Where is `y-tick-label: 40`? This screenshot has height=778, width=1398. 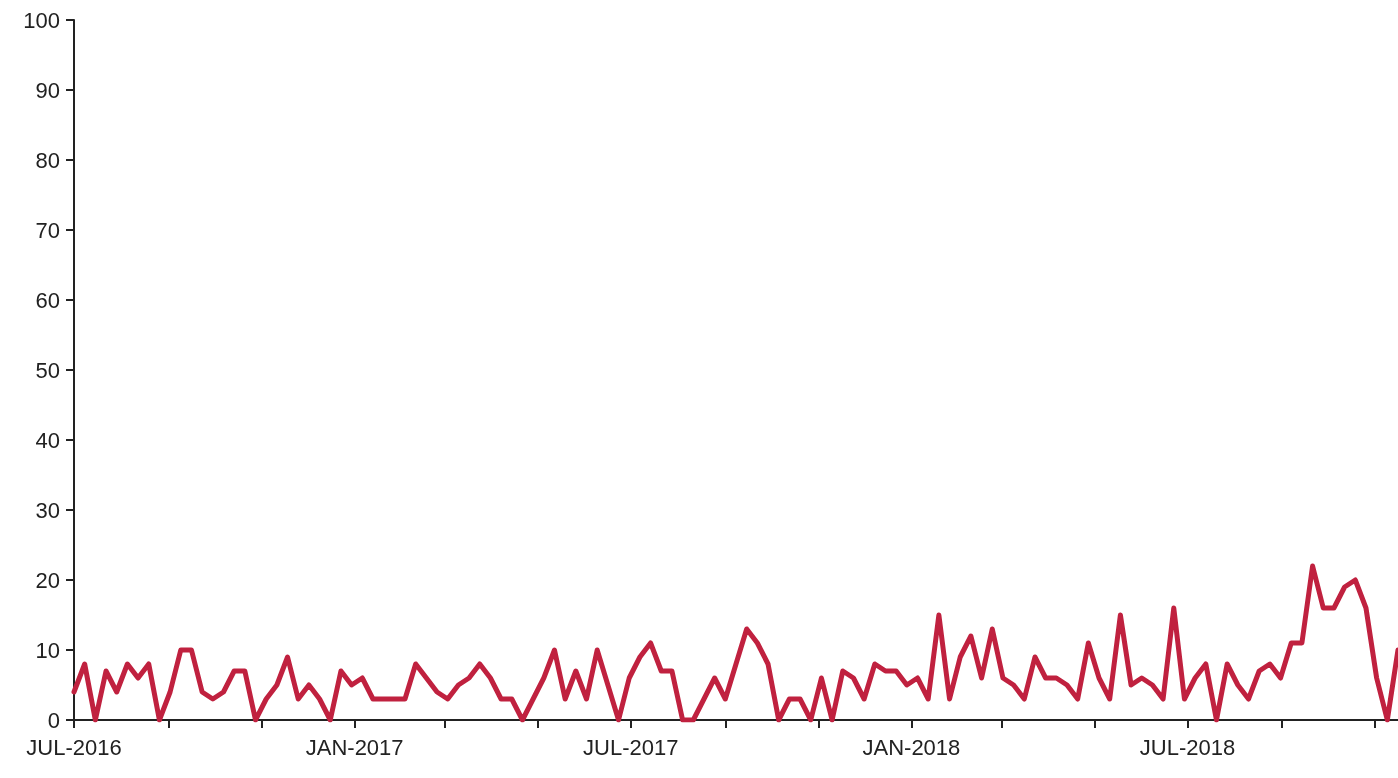
y-tick-label: 40 is located at coordinates (47, 440).